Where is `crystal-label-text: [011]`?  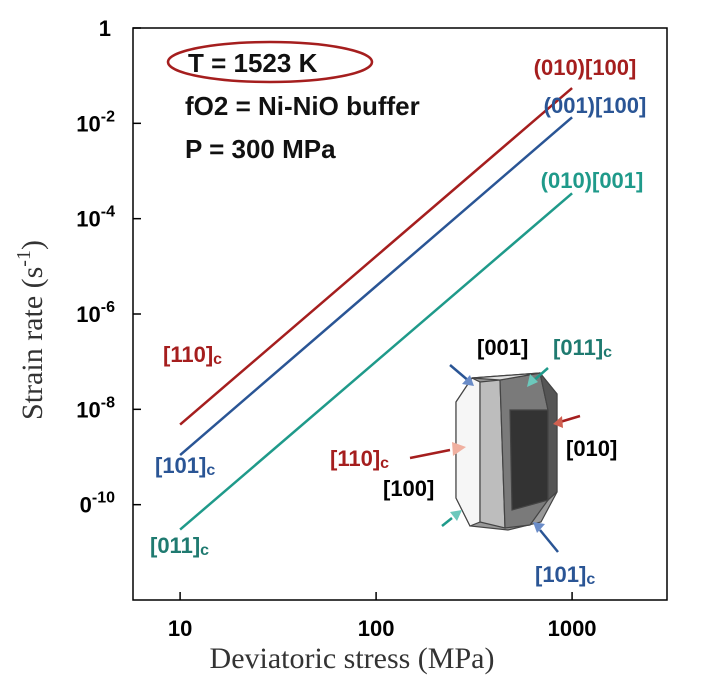 crystal-label-text: [011] is located at coordinates (578, 347).